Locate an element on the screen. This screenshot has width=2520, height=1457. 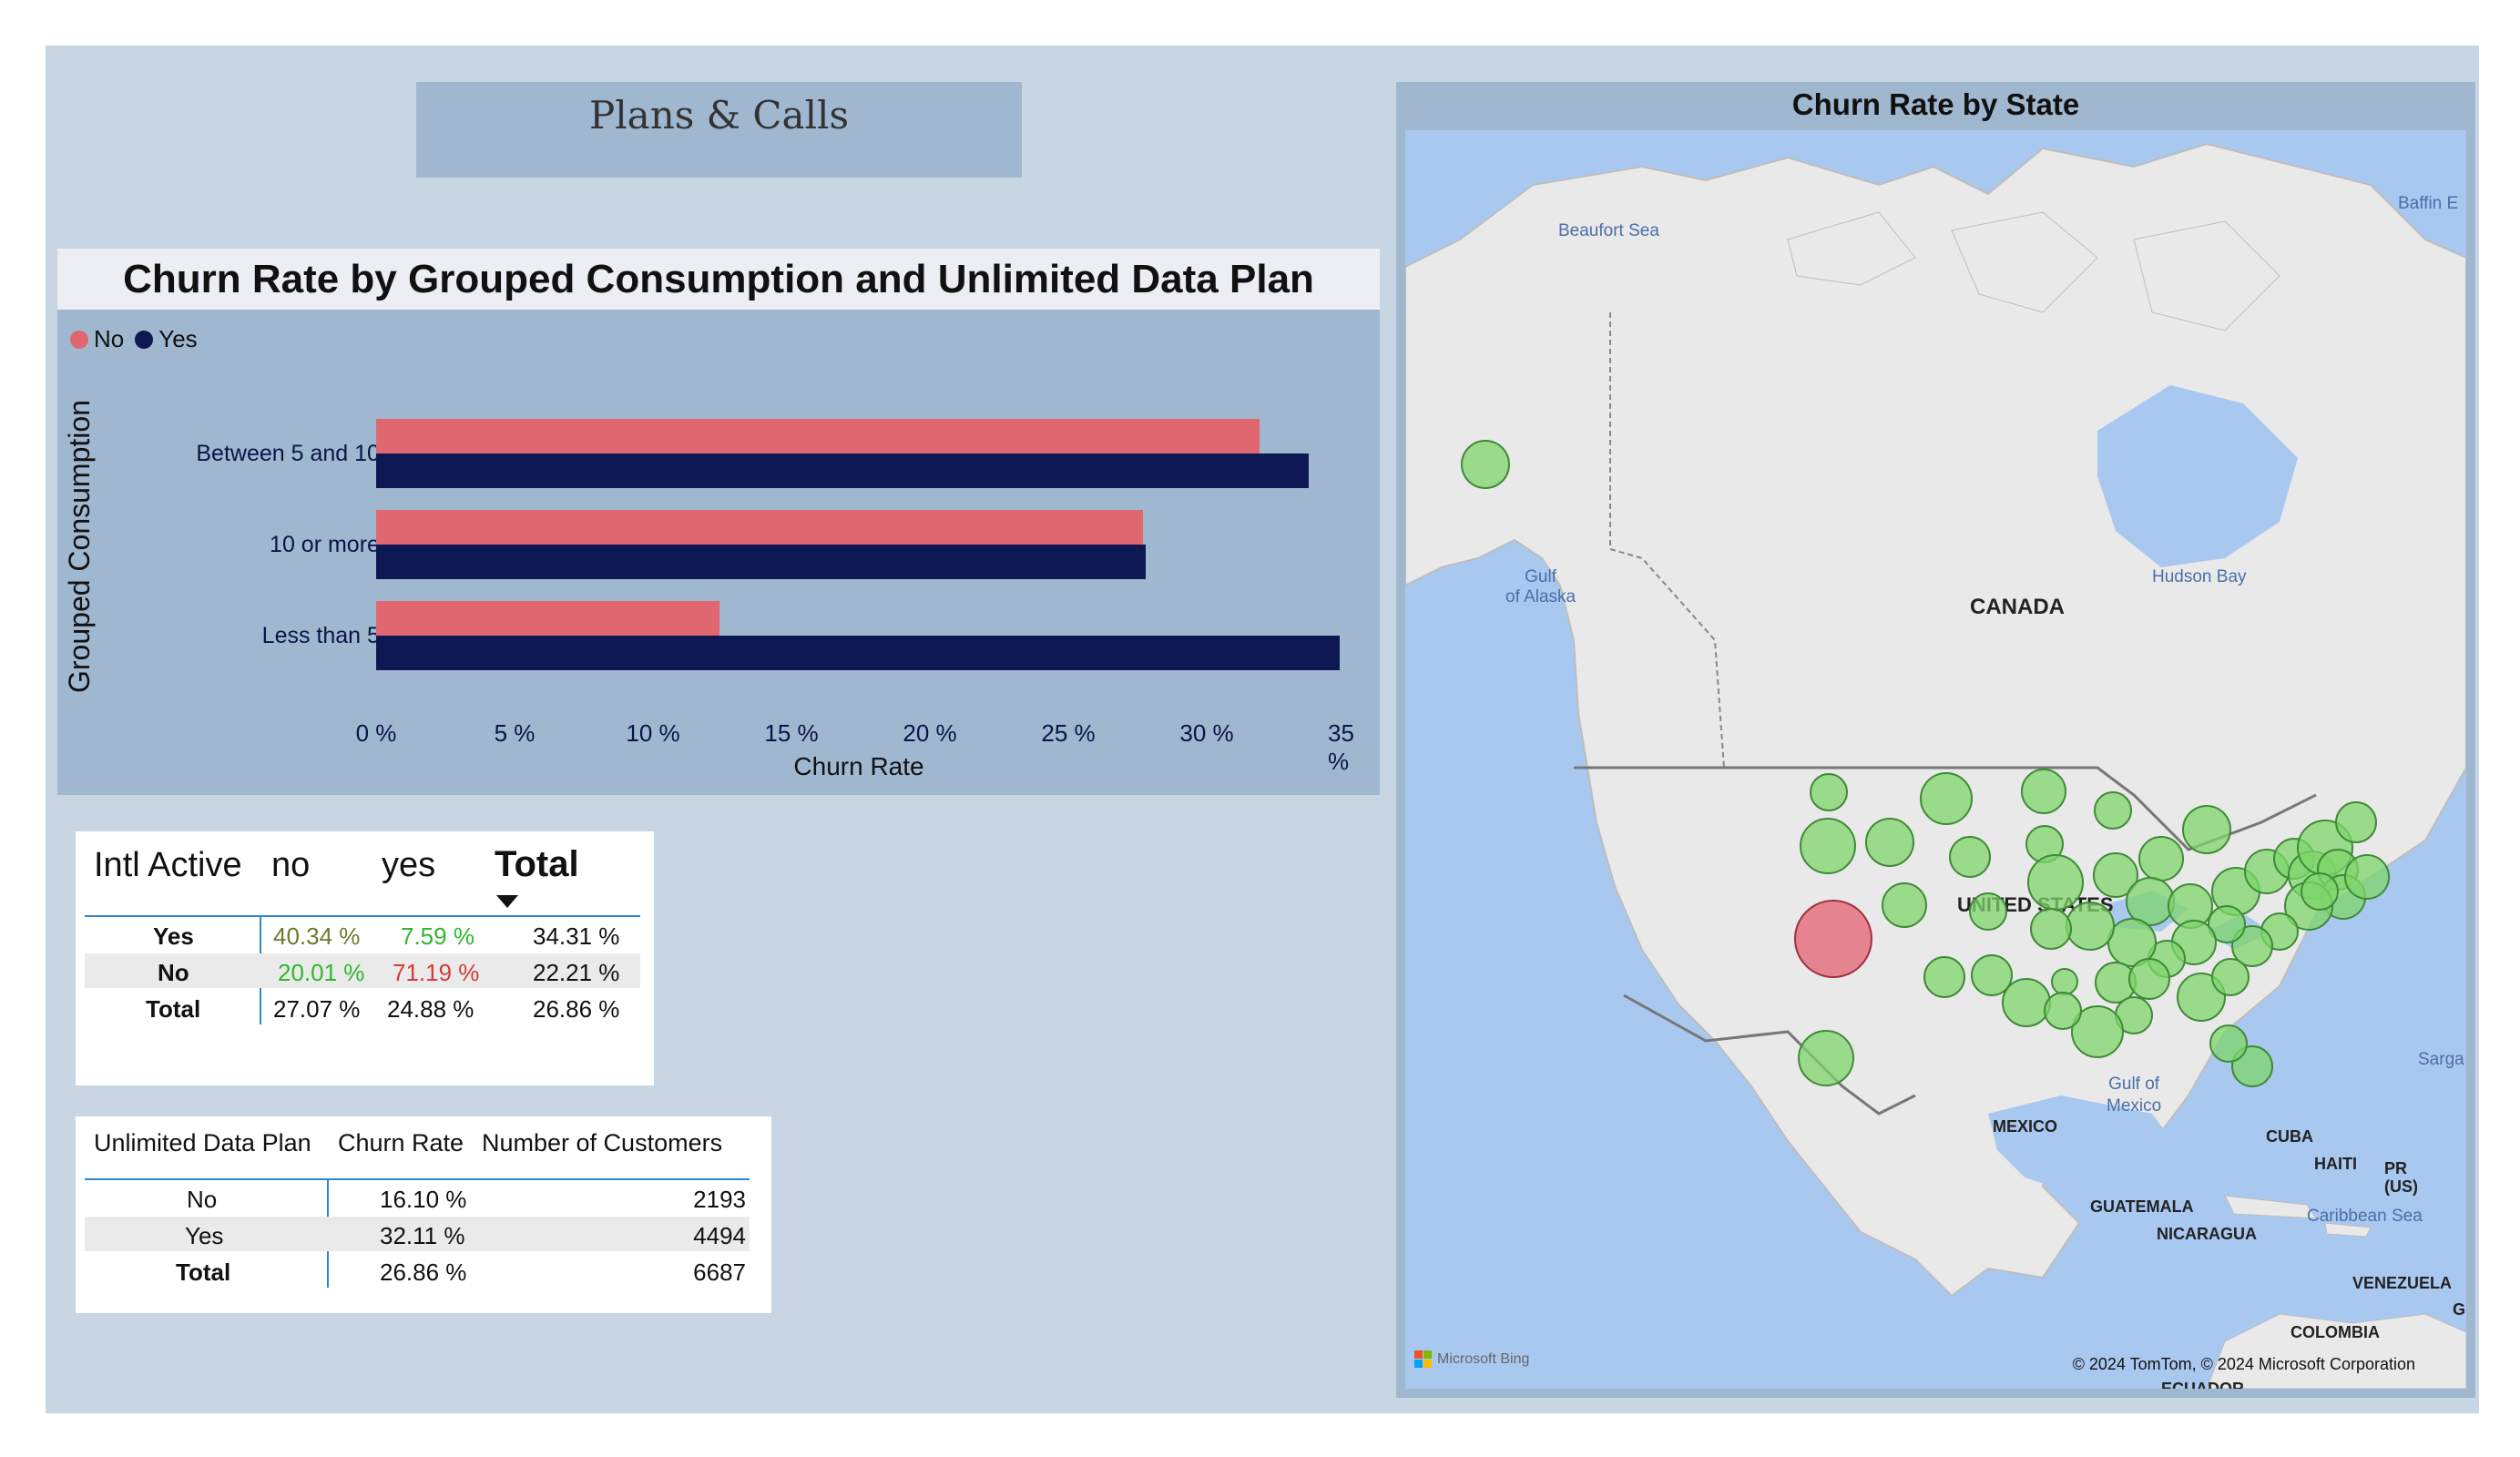
header-yes: yes is located at coordinates (409, 865).